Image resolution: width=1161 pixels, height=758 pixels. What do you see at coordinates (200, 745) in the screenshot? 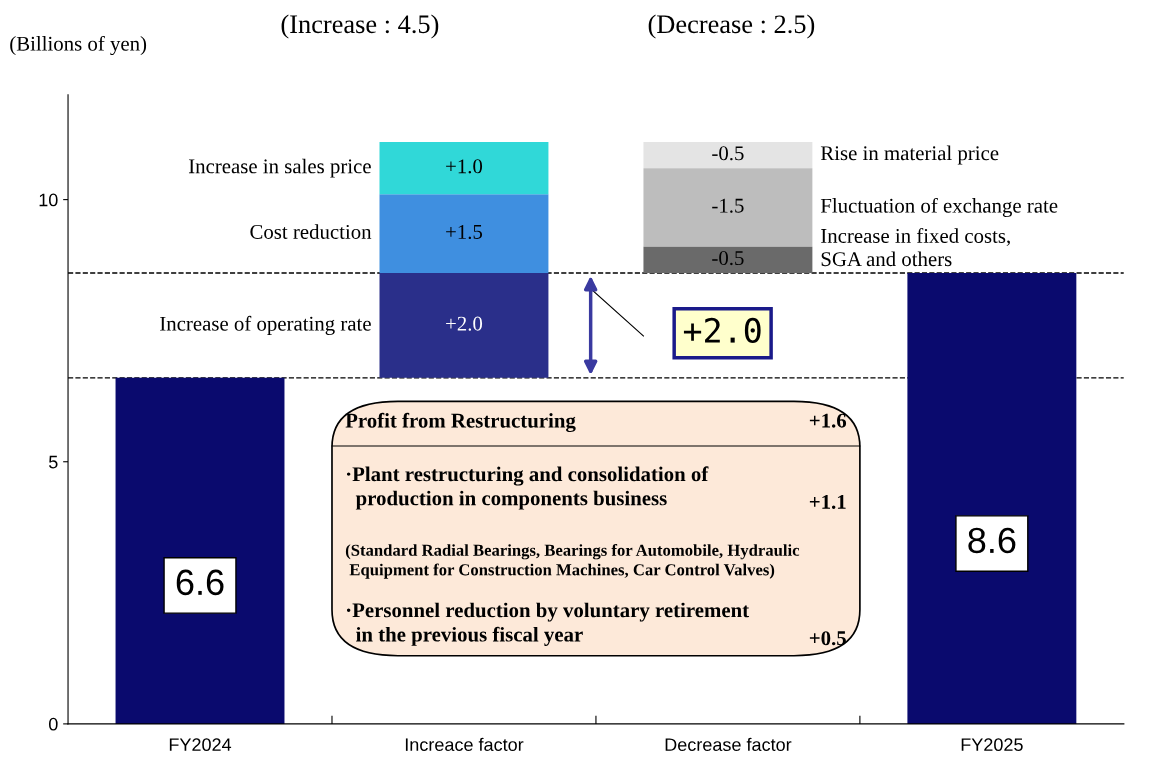
I see `x-tick-label: FY2024` at bounding box center [200, 745].